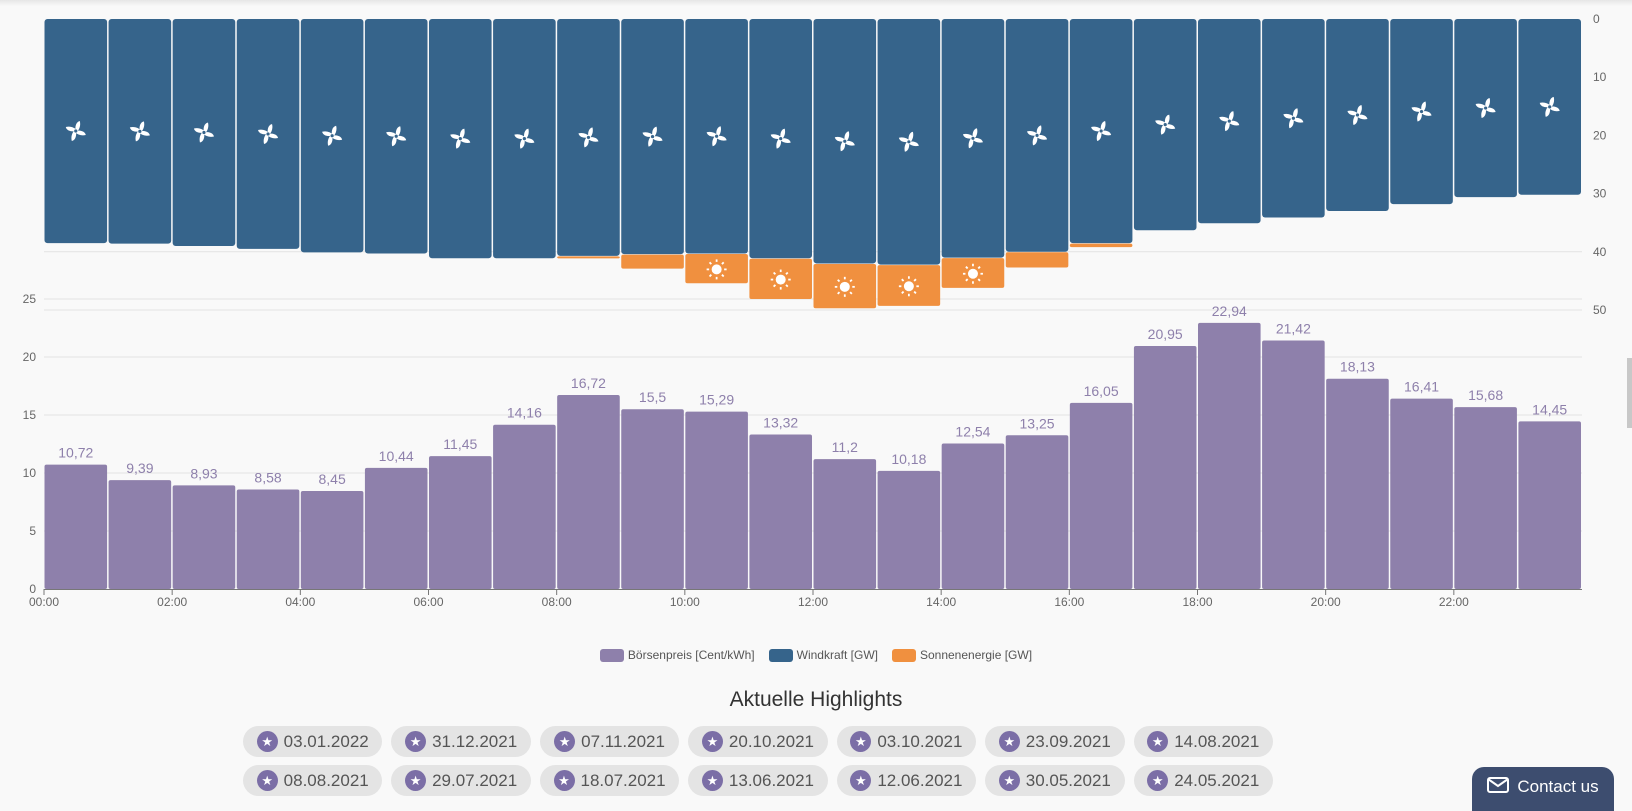 The image size is (1632, 811). Describe the element at coordinates (609, 741) in the screenshot. I see `highlight-chip: ★ 07.11.2021` at that location.